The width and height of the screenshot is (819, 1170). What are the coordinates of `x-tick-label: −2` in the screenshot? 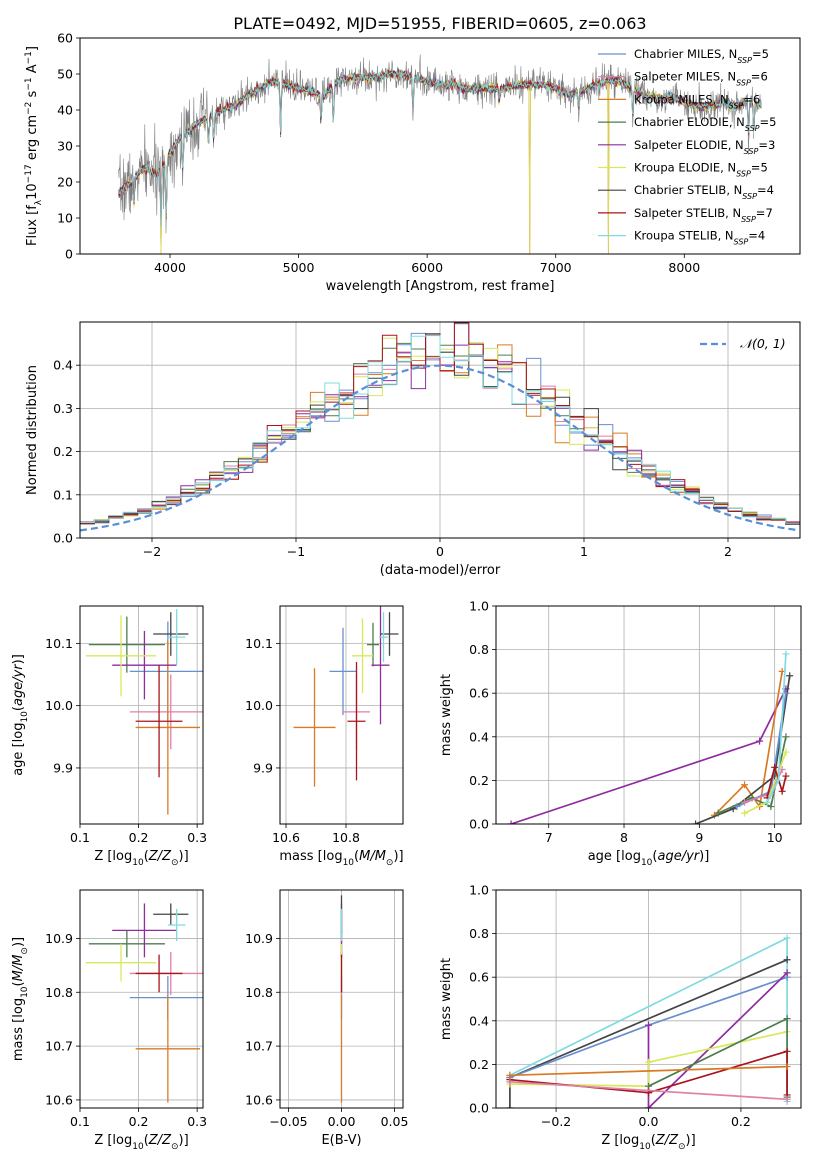 It's located at (152, 551).